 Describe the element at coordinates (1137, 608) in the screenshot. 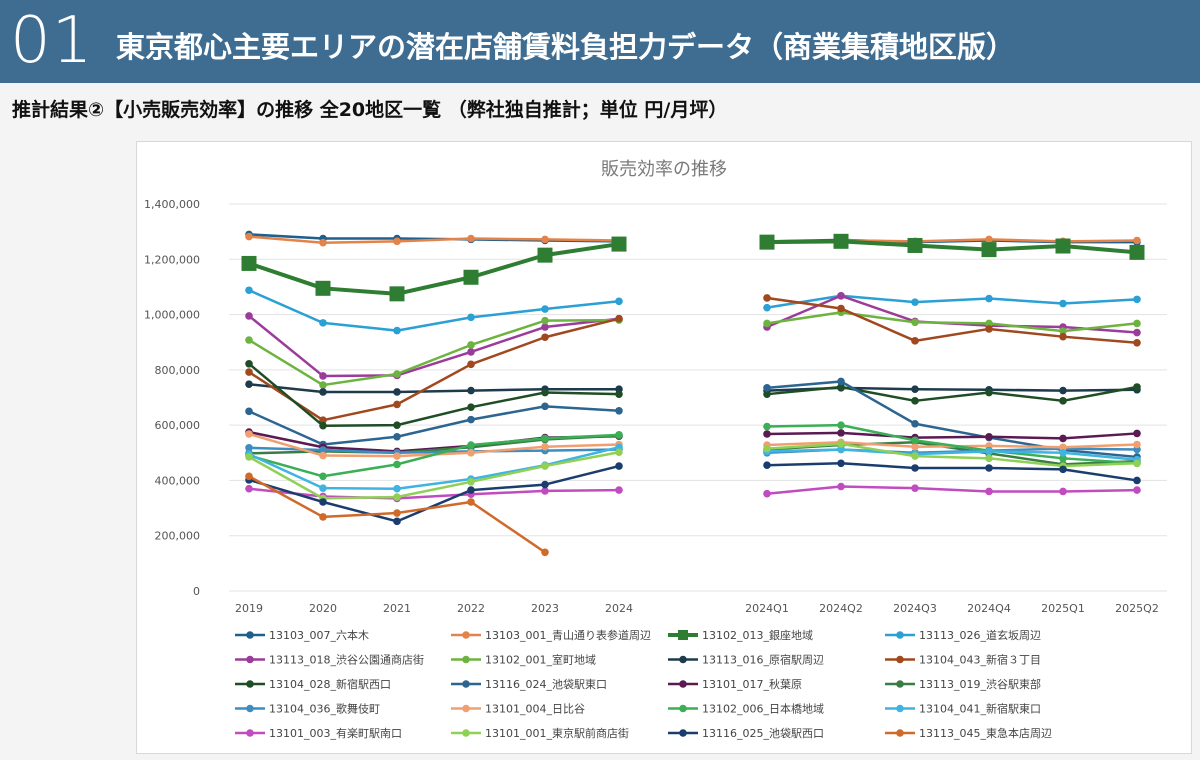

I see `x-tick-label: 2025Q2` at that location.